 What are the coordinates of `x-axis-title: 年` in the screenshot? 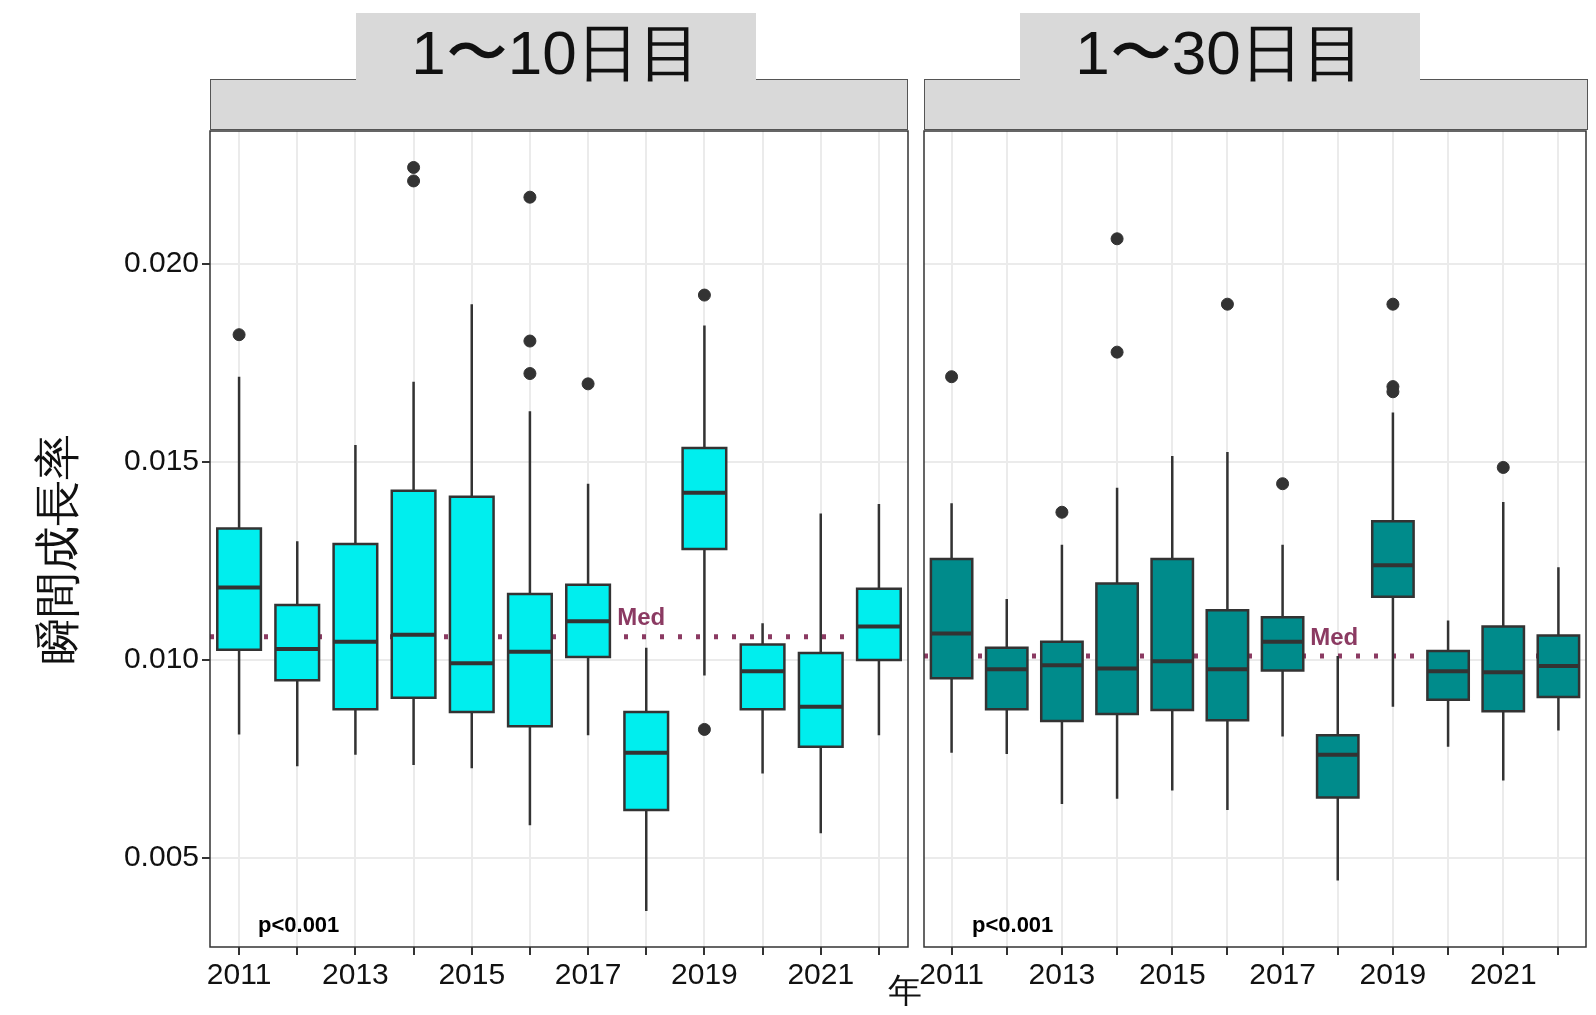 It's located at (905, 990).